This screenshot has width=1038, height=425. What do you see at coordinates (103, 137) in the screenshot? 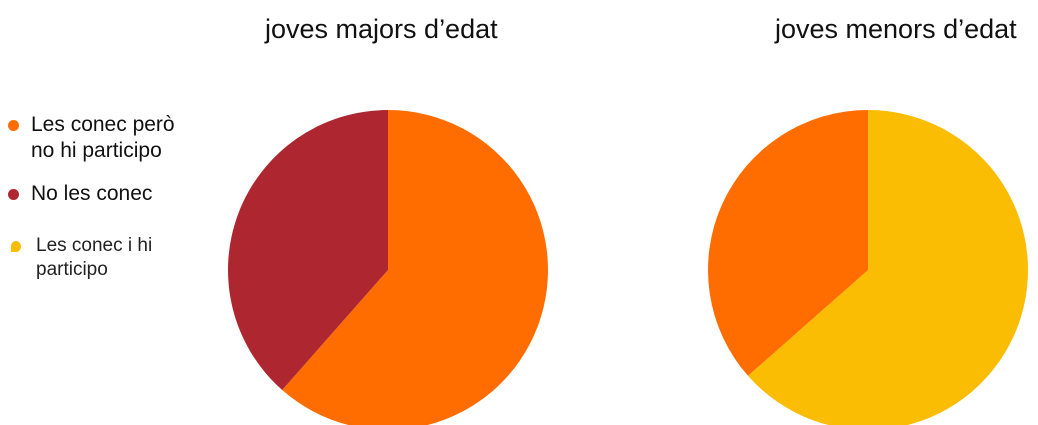
I see `legend-label-conec-no-participo: Les conec però no hi participo` at bounding box center [103, 137].